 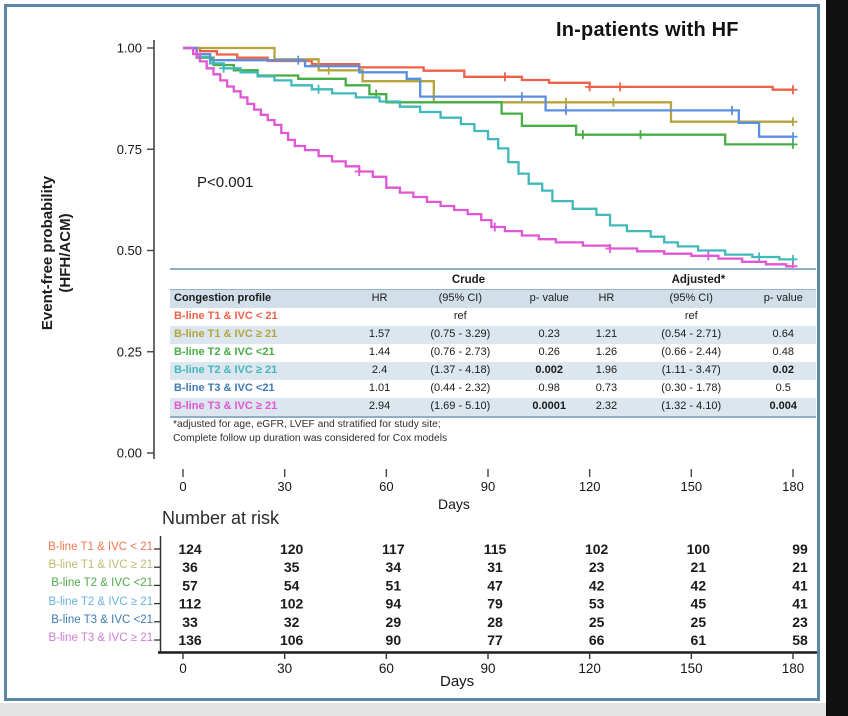 I want to click on risk-count: 42, so click(x=699, y=585).